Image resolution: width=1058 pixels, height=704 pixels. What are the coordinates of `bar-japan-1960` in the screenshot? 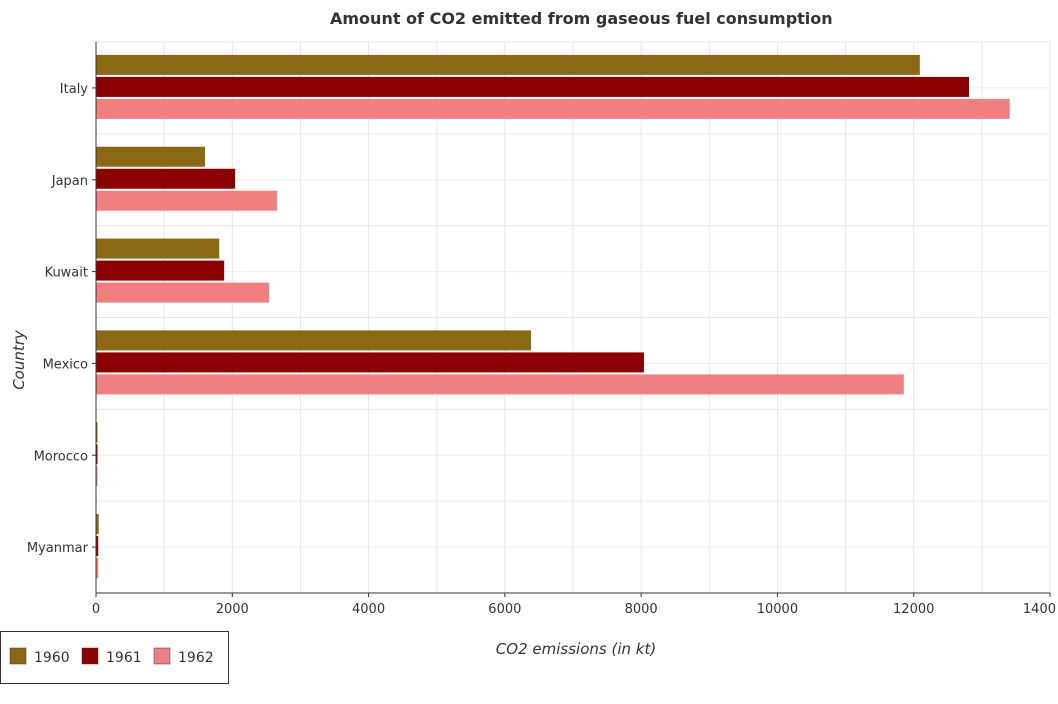 It's located at (151, 156).